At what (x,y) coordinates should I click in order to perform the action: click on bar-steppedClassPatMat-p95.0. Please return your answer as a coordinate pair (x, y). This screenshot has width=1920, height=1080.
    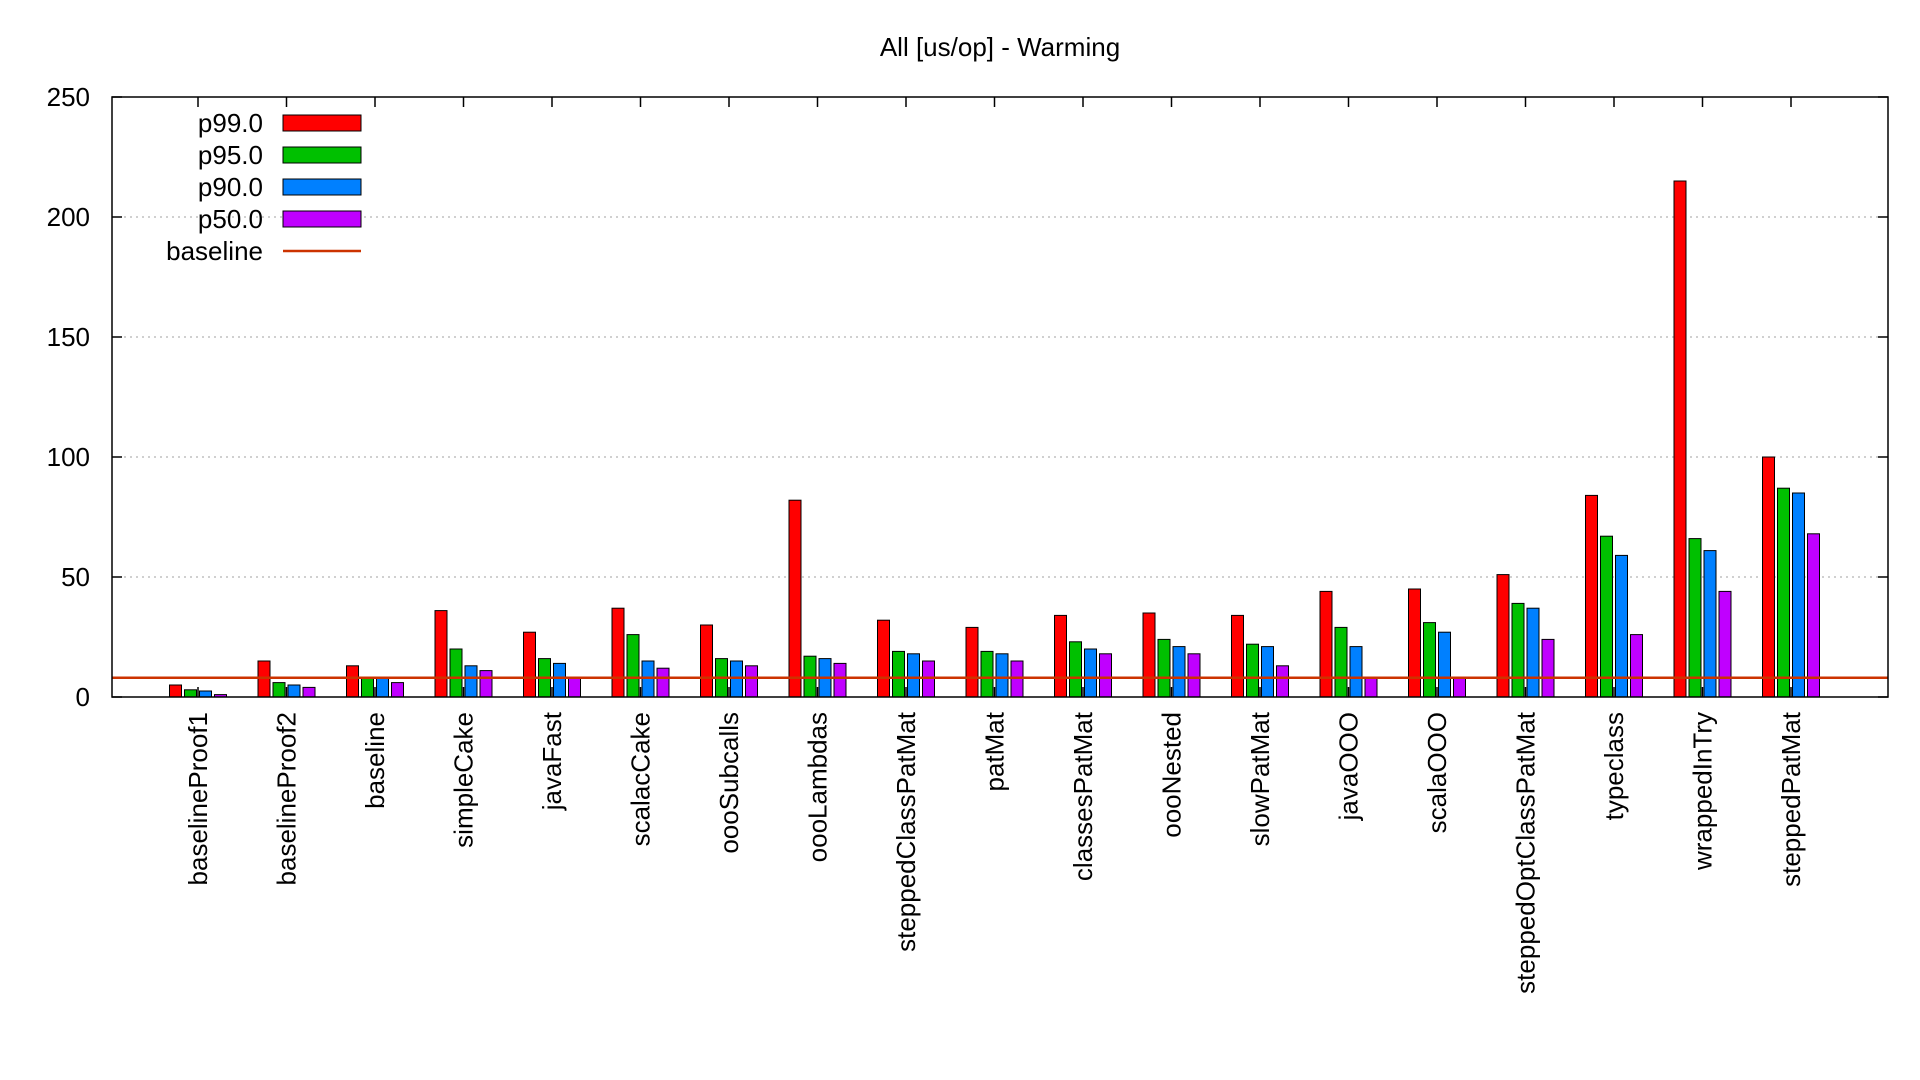
    Looking at the image, I should click on (898, 674).